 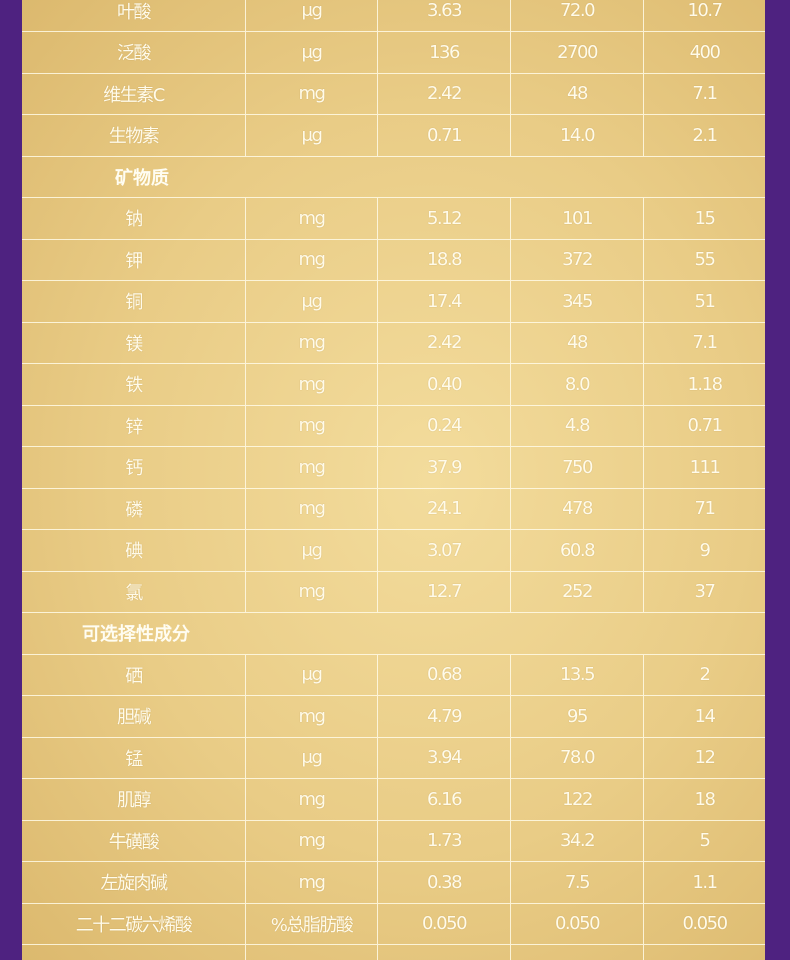 I want to click on table-cell: 1.1, so click(x=704, y=883).